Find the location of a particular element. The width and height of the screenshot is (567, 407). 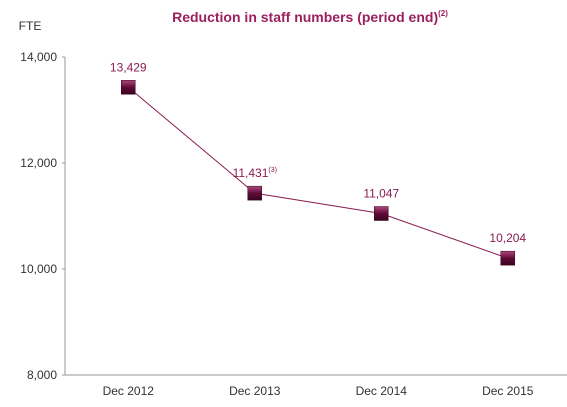

data-label-note: (3) is located at coordinates (272, 170).